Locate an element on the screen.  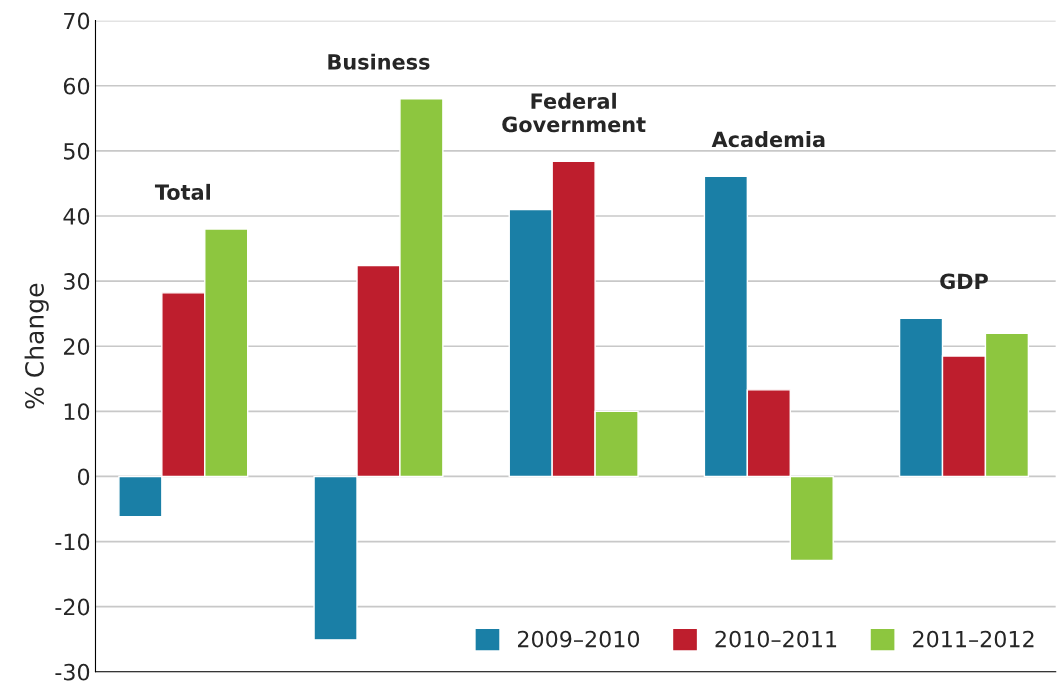
x-tick-label: Total is located at coordinates (182, 191).